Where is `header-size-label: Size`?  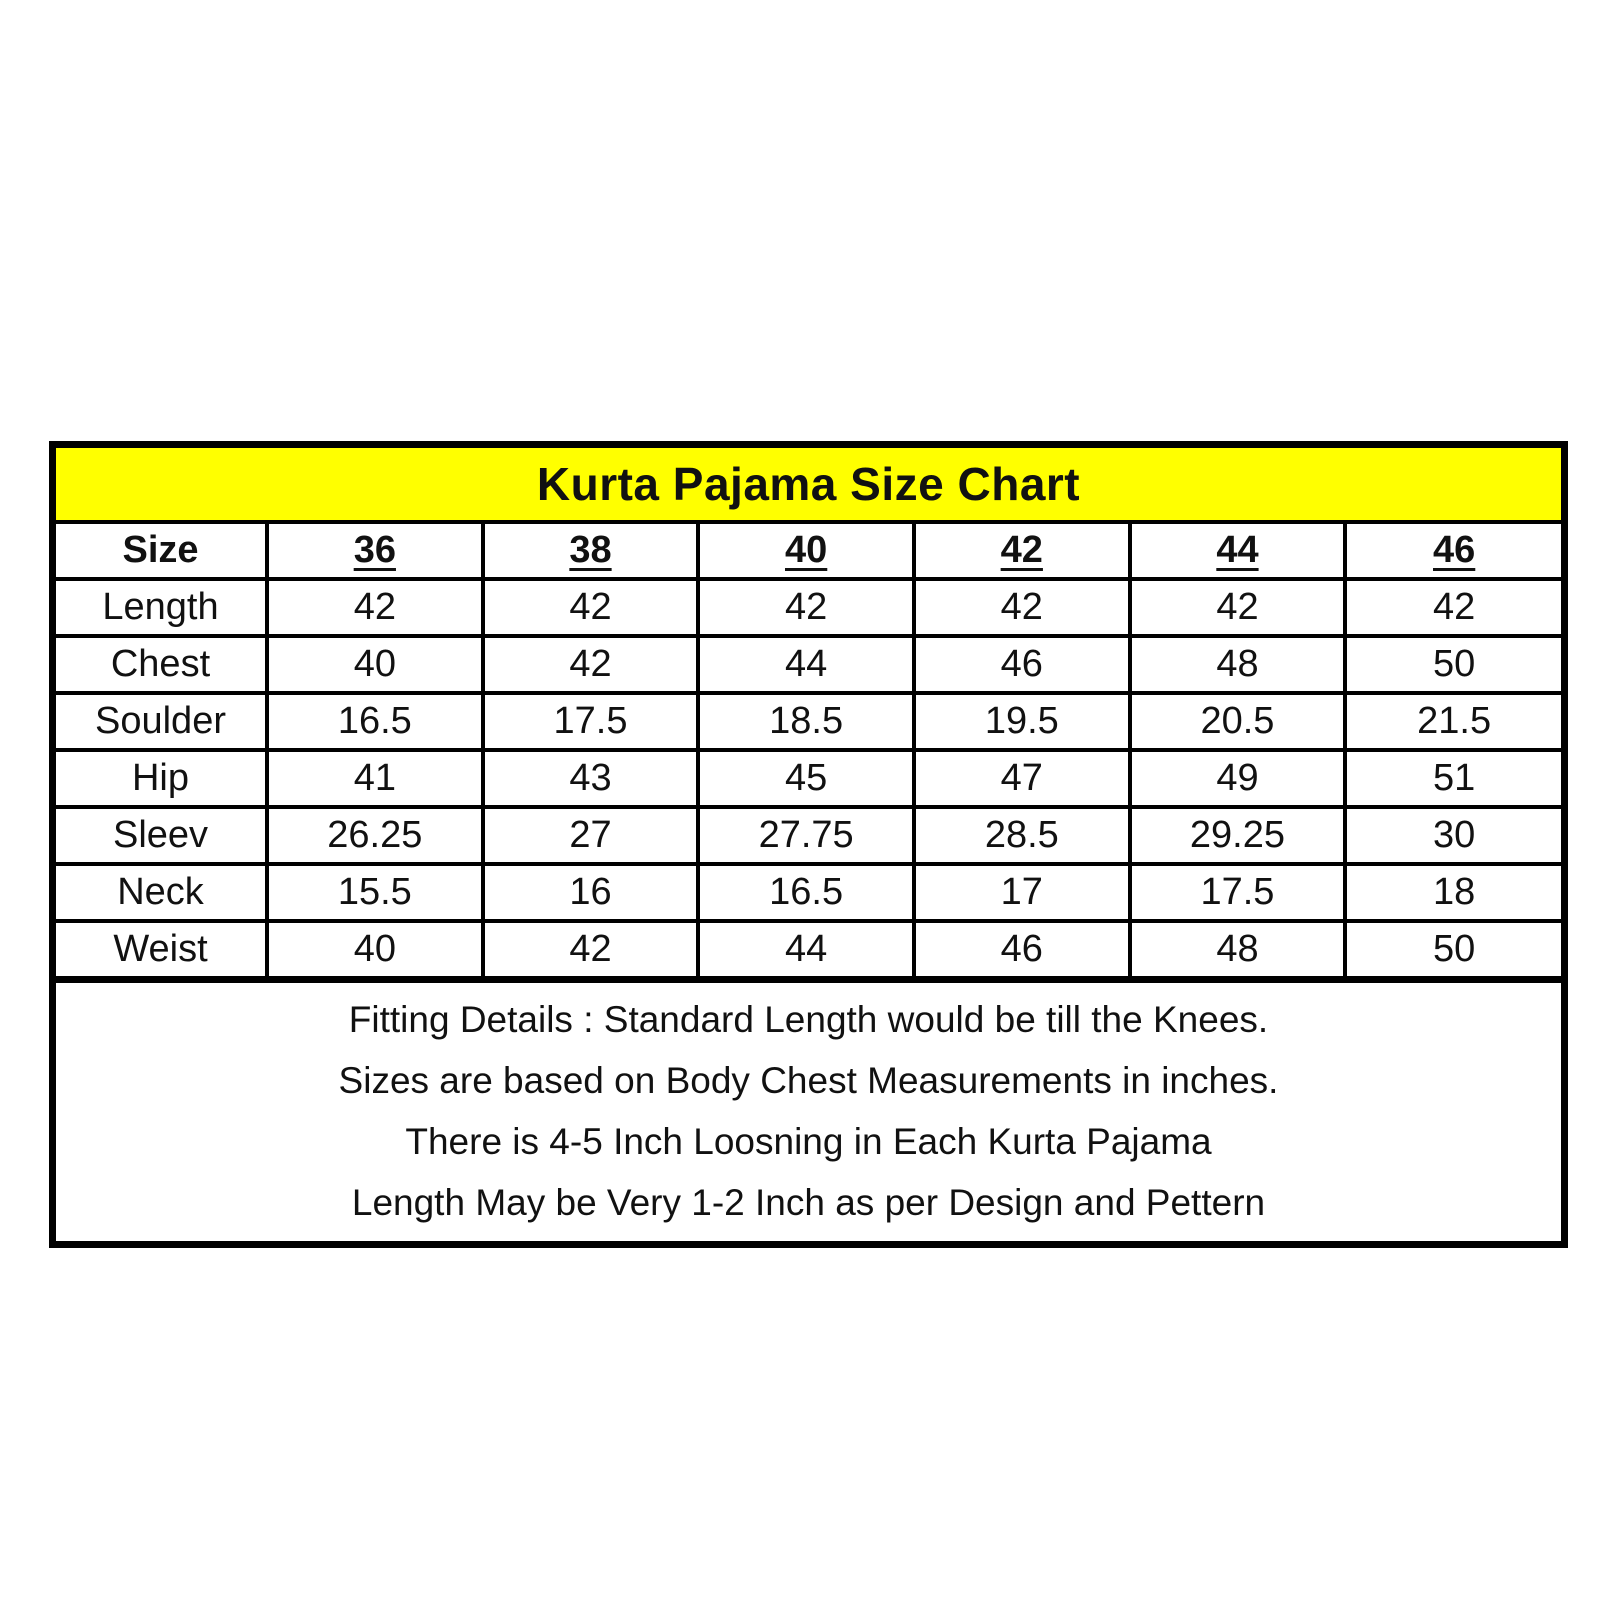
header-size-label: Size is located at coordinates (162, 552).